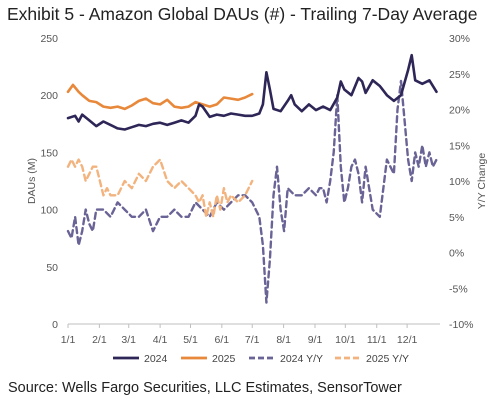 Image resolution: width=495 pixels, height=405 pixels. Describe the element at coordinates (49, 96) in the screenshot. I see `y-tick-label: 200` at that location.